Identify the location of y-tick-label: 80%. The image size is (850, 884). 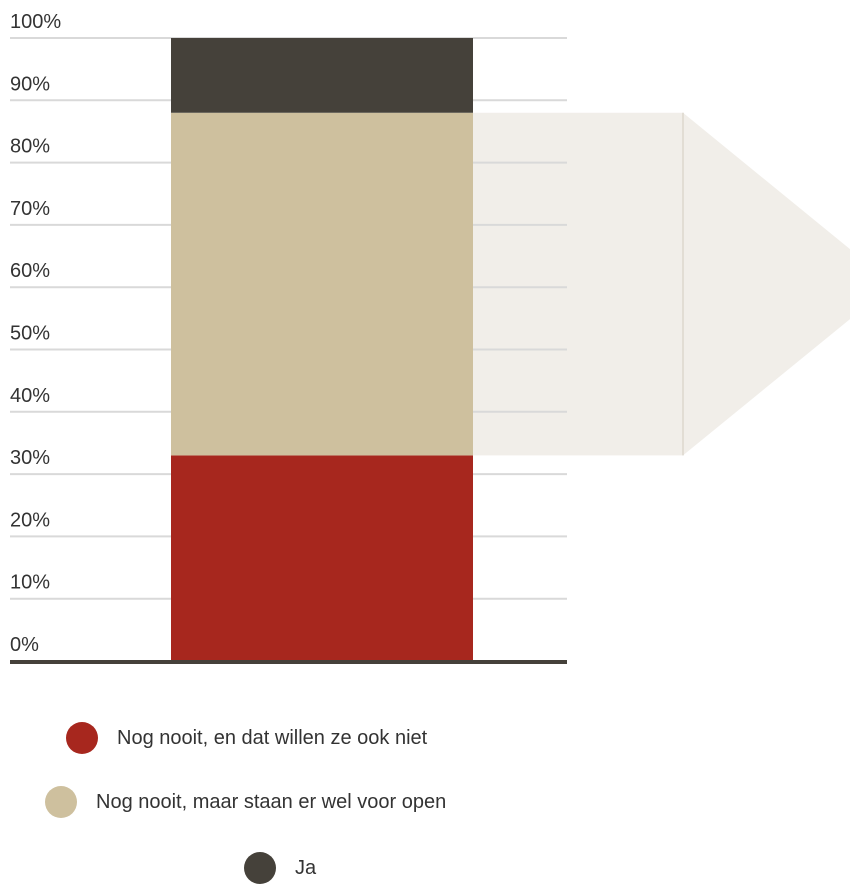
(30, 147).